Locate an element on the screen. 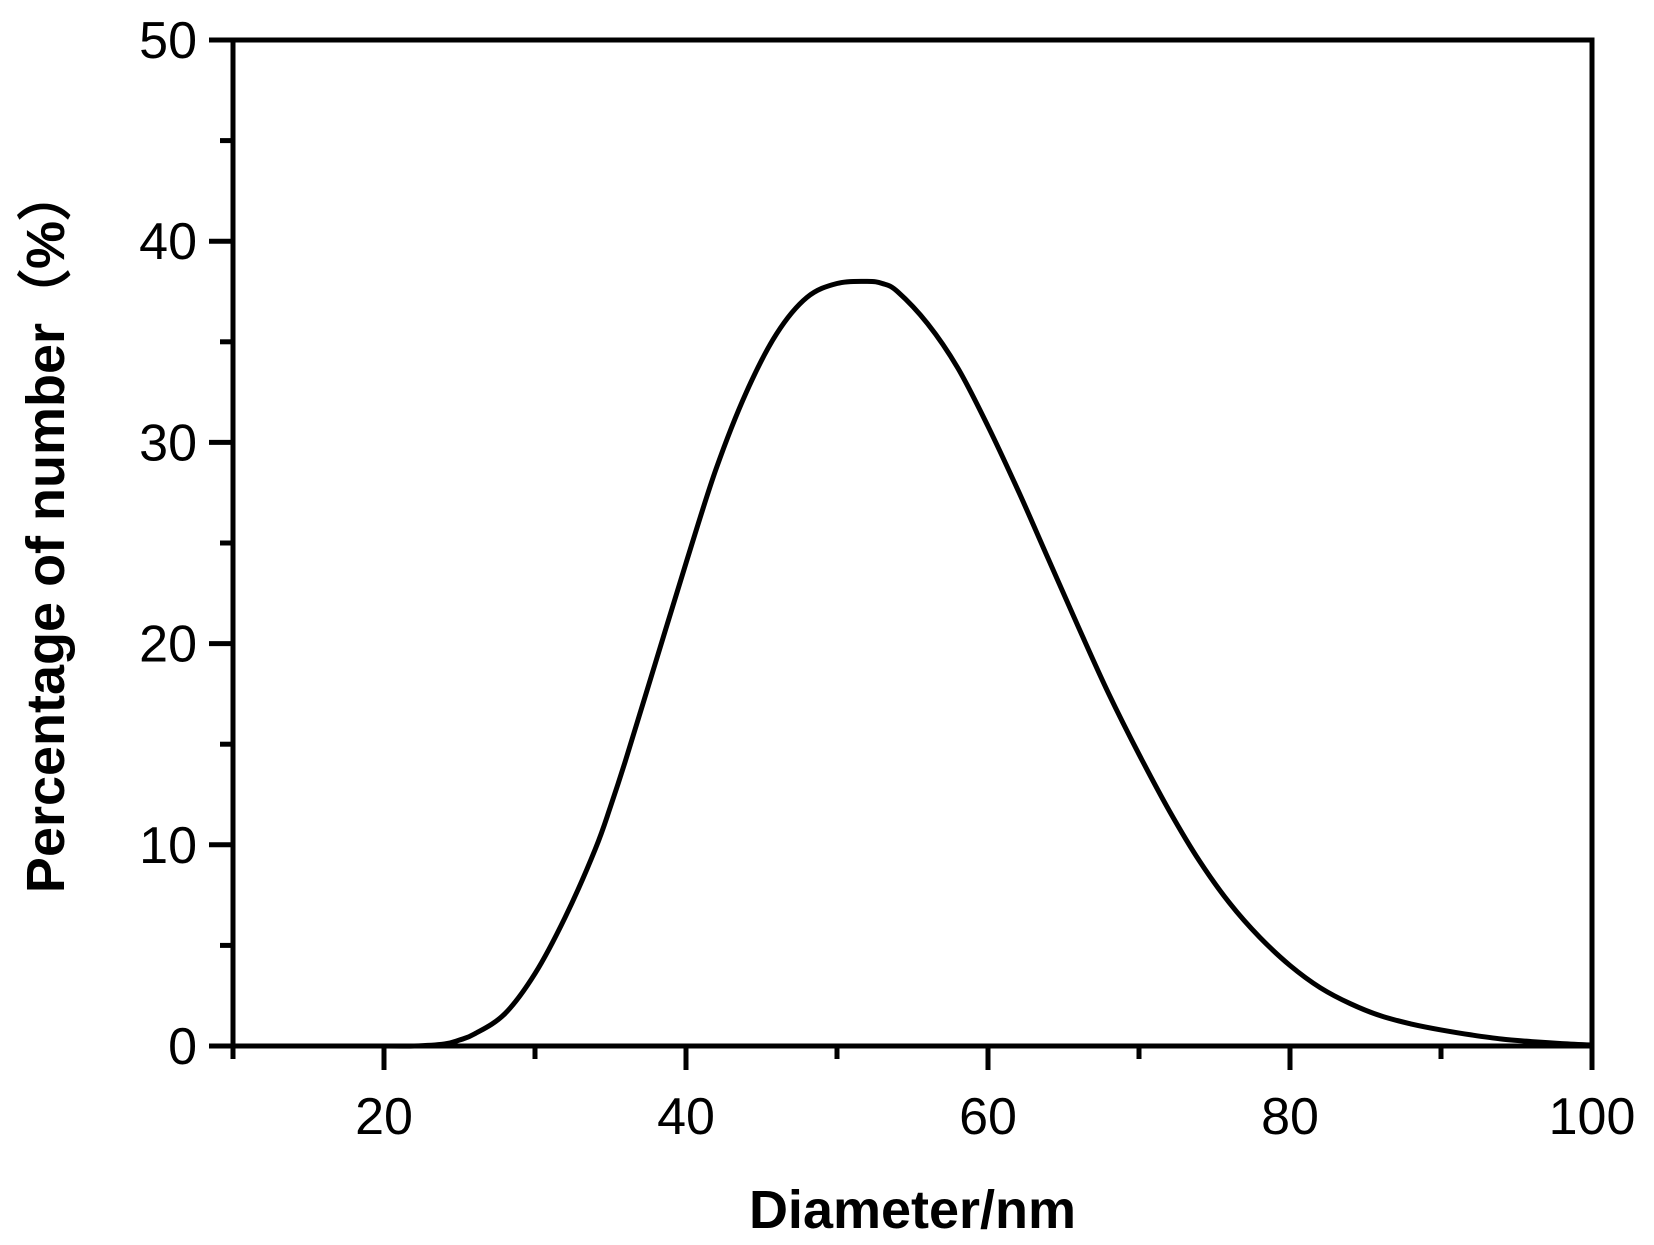 The height and width of the screenshot is (1245, 1654). x-tick-label-60: 60 is located at coordinates (988, 1117).